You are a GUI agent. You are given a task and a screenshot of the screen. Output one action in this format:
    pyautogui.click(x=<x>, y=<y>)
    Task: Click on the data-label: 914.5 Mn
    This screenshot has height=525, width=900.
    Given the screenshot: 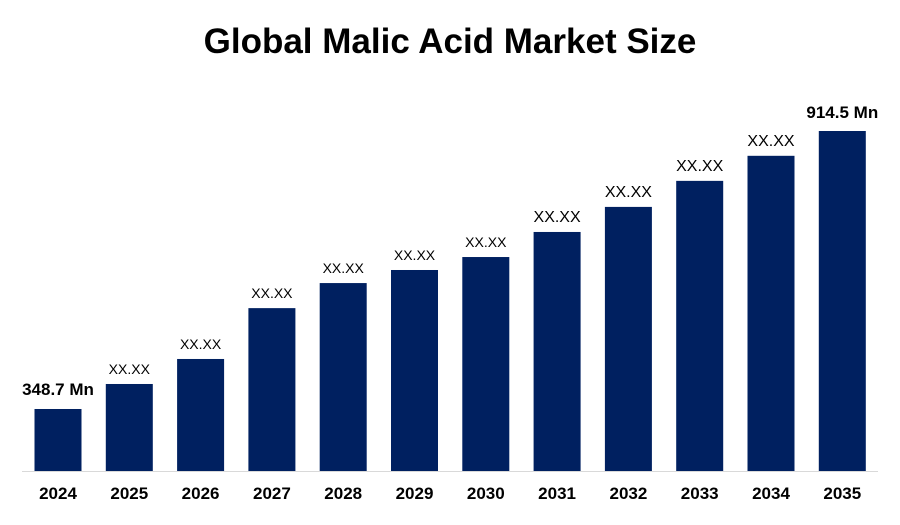 What is the action you would take?
    pyautogui.click(x=842, y=112)
    